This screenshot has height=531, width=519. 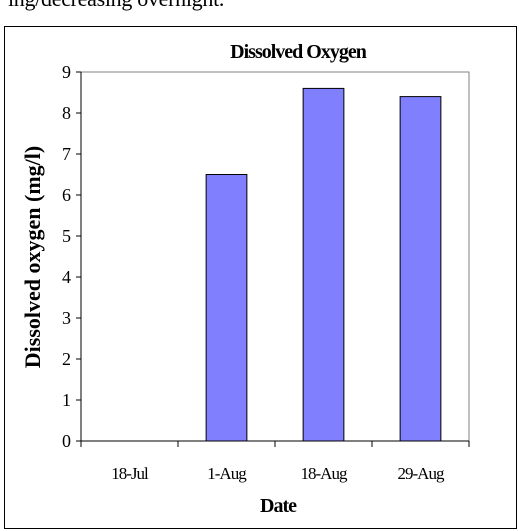 What do you see at coordinates (66, 195) in the screenshot?
I see `y-tick-label: 6` at bounding box center [66, 195].